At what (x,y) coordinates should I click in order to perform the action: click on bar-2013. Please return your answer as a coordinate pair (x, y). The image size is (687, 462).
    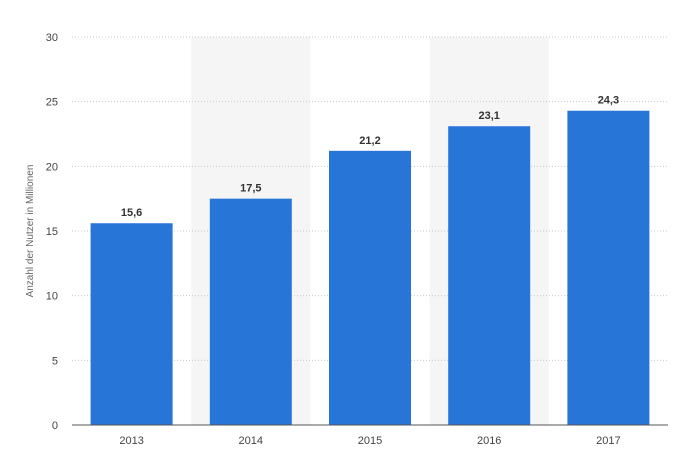
    Looking at the image, I should click on (131, 324).